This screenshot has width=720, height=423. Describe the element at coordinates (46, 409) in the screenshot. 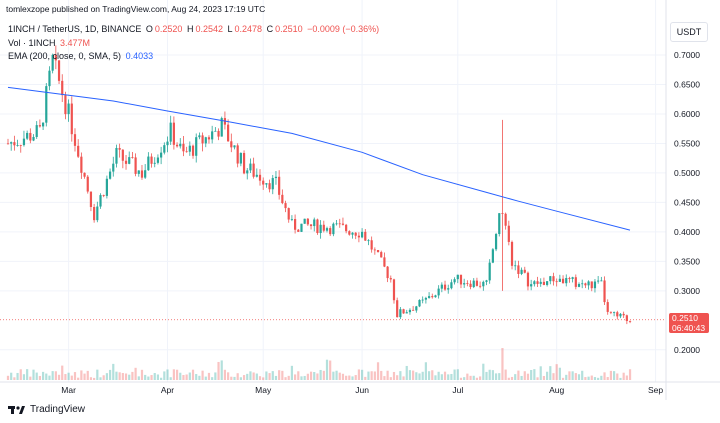

I see `tradingview-logo: TradingView` at that location.